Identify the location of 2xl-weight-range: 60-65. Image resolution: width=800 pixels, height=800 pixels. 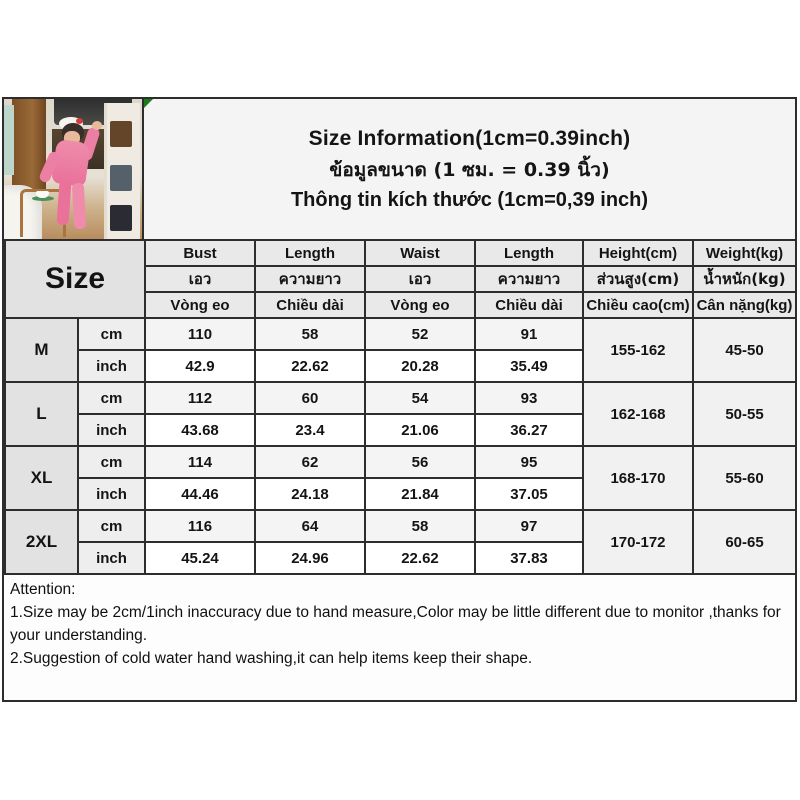
(744, 542).